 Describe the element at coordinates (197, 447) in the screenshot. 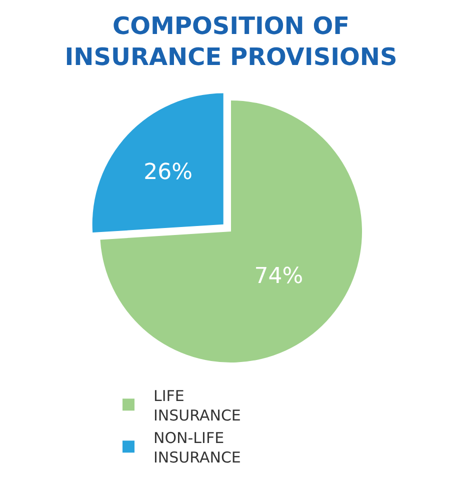

I see `legend-label: NON-LIFE INSURANCE` at that location.